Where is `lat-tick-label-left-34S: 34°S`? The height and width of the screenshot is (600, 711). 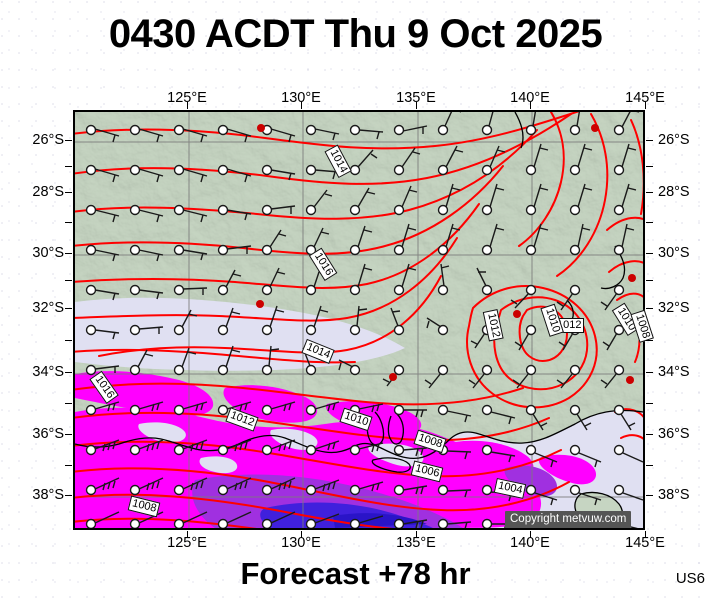 lat-tick-label-left-34S: 34°S is located at coordinates (48, 372).